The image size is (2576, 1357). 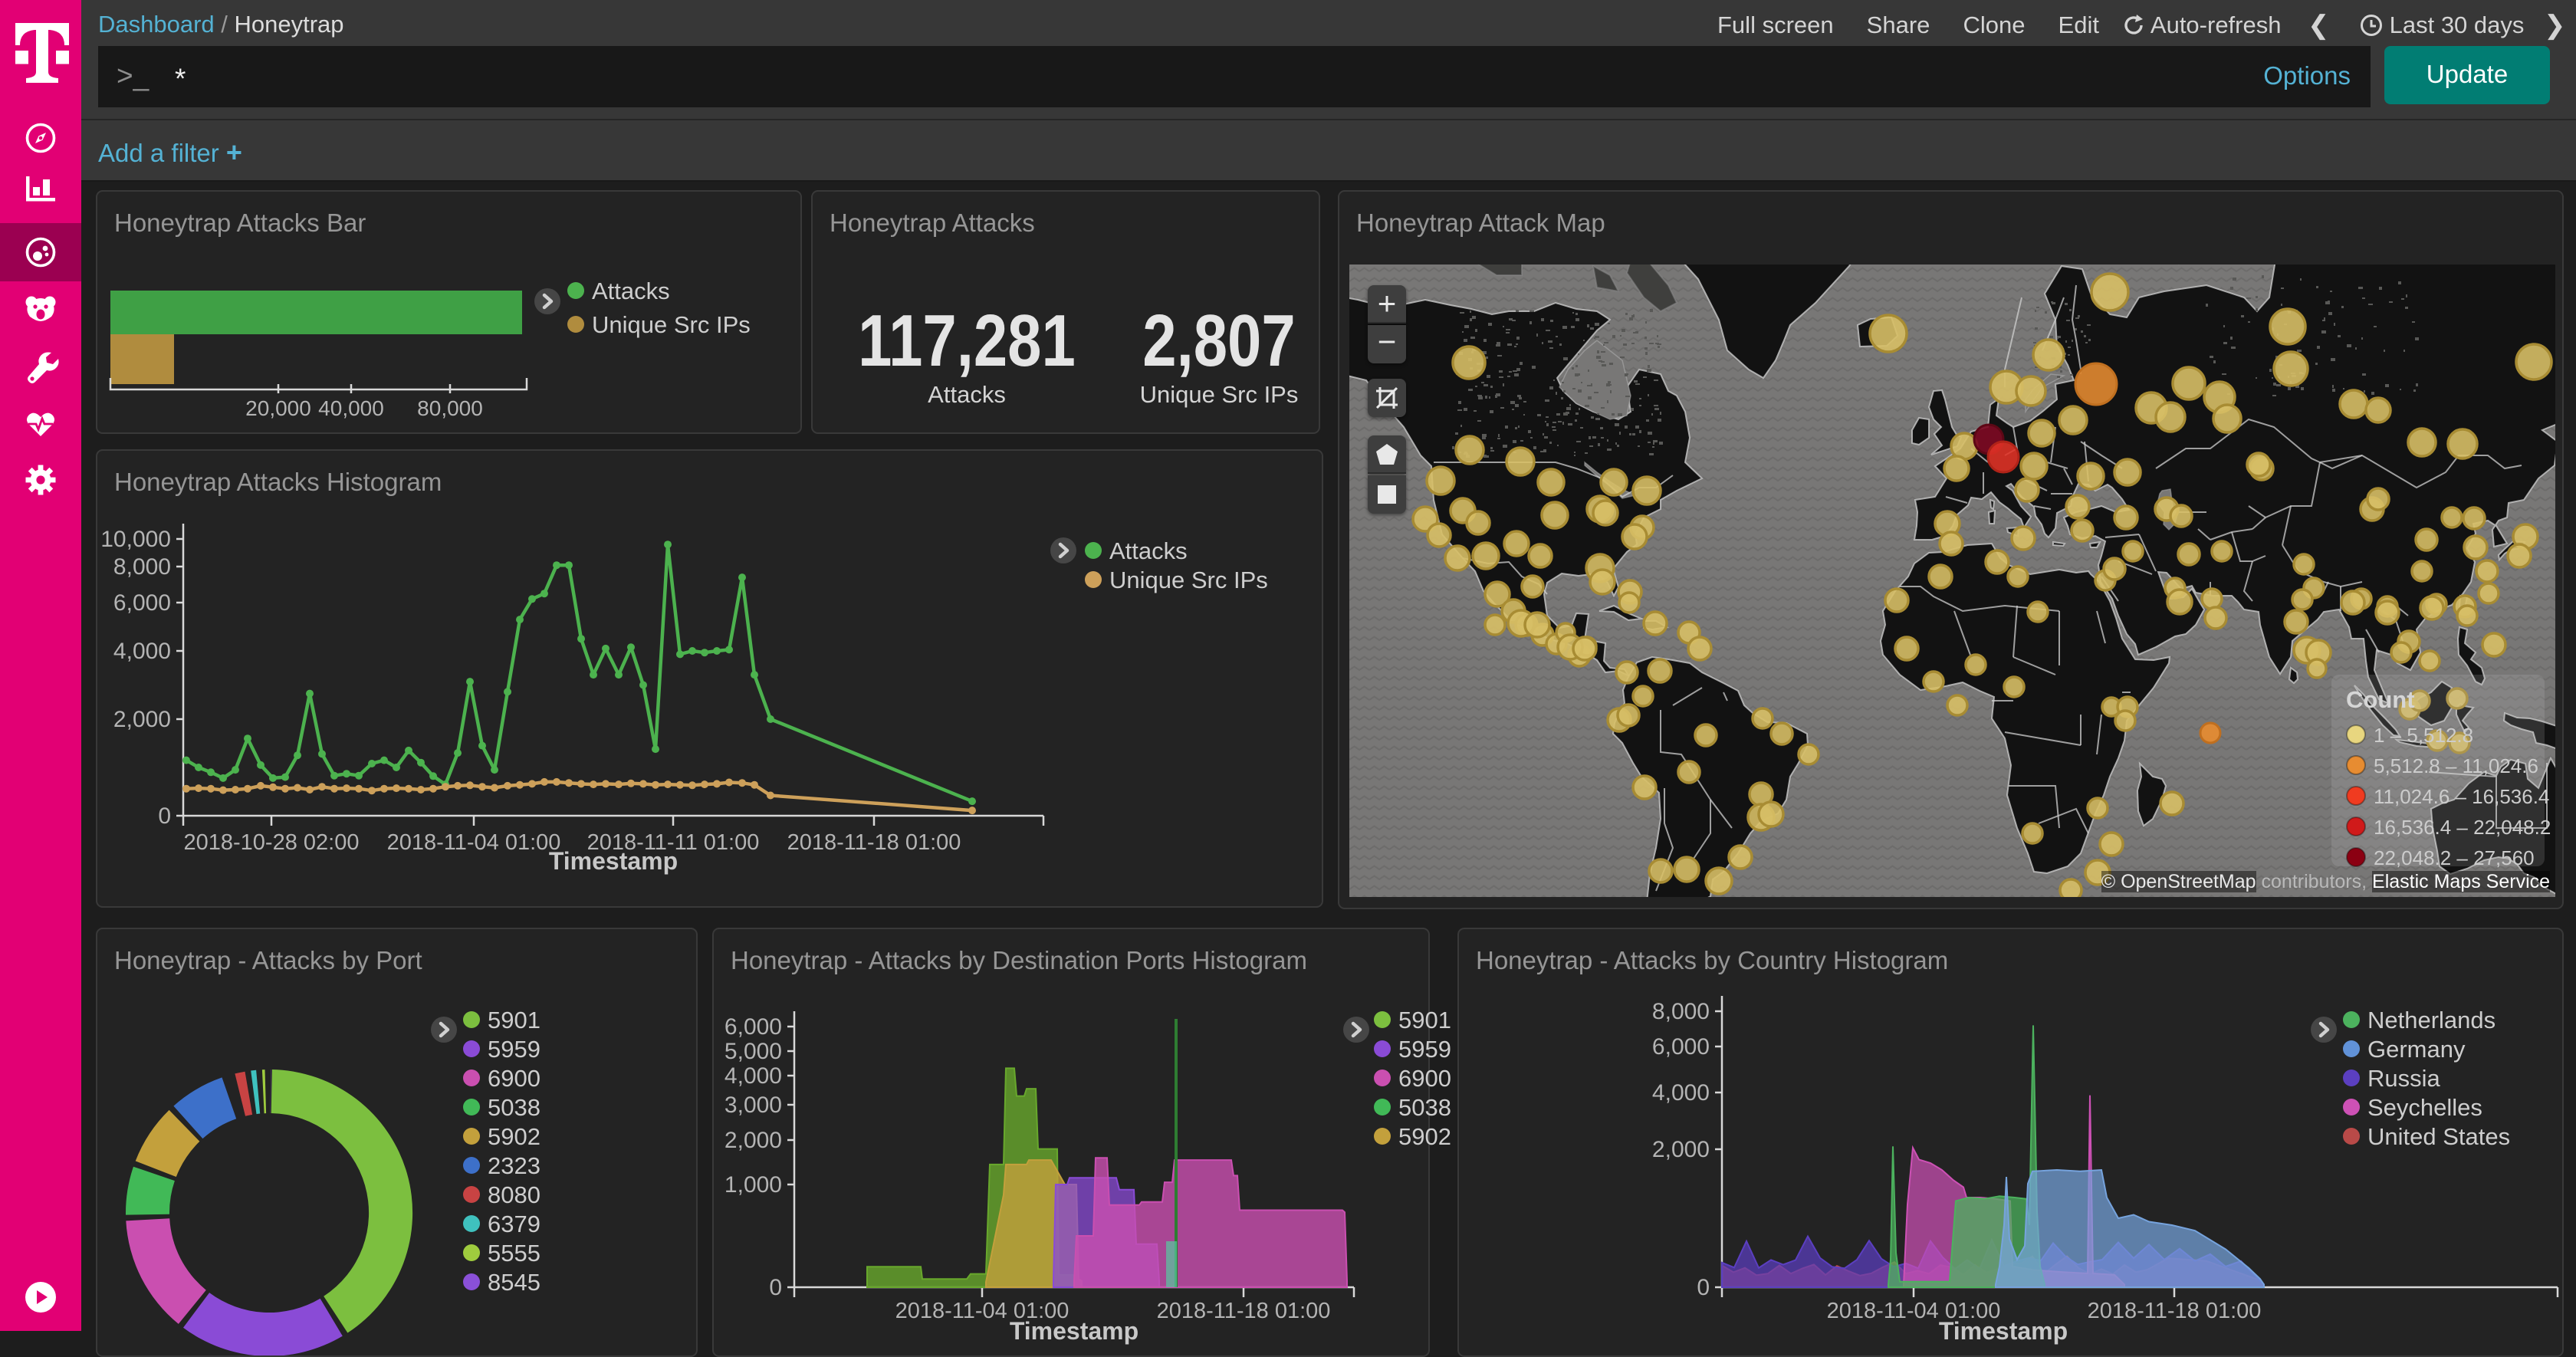 I want to click on svg-text: 2018-10-28 02:00, so click(x=272, y=843).